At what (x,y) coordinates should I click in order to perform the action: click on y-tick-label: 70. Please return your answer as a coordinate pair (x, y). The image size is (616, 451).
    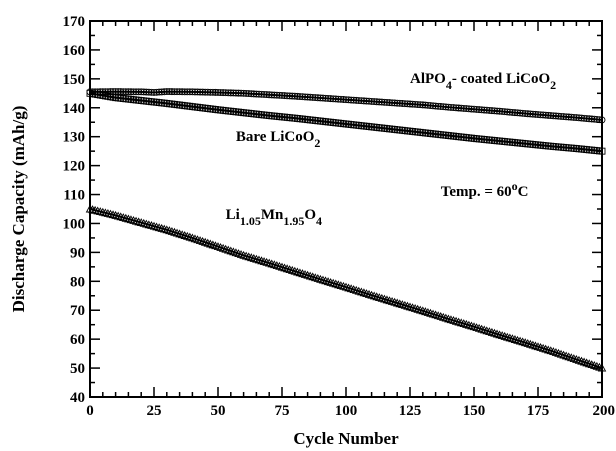
    Looking at the image, I should click on (77, 311).